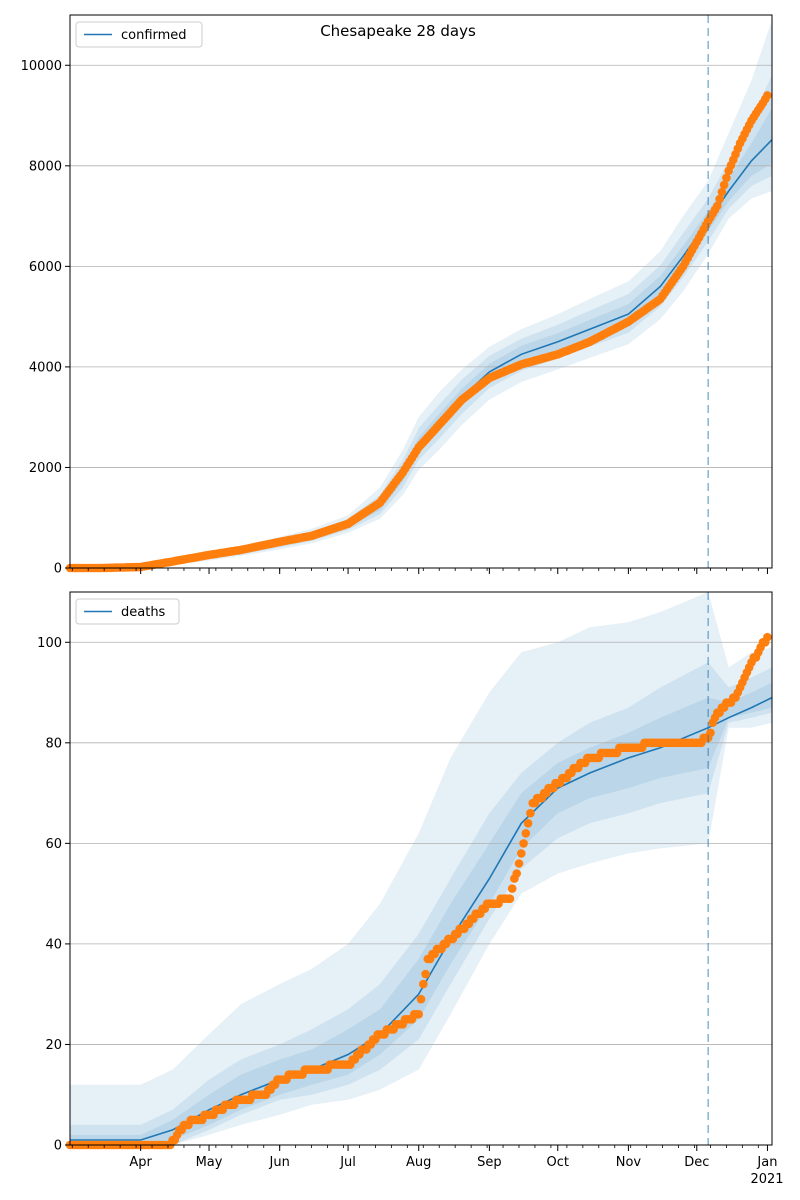 The height and width of the screenshot is (1200, 800). Describe the element at coordinates (419, 571) in the screenshot. I see `confirmed-x-axis` at that location.